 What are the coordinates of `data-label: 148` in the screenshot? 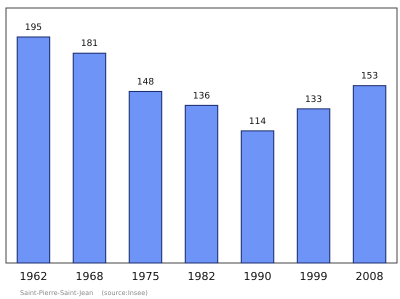 It's located at (145, 82).